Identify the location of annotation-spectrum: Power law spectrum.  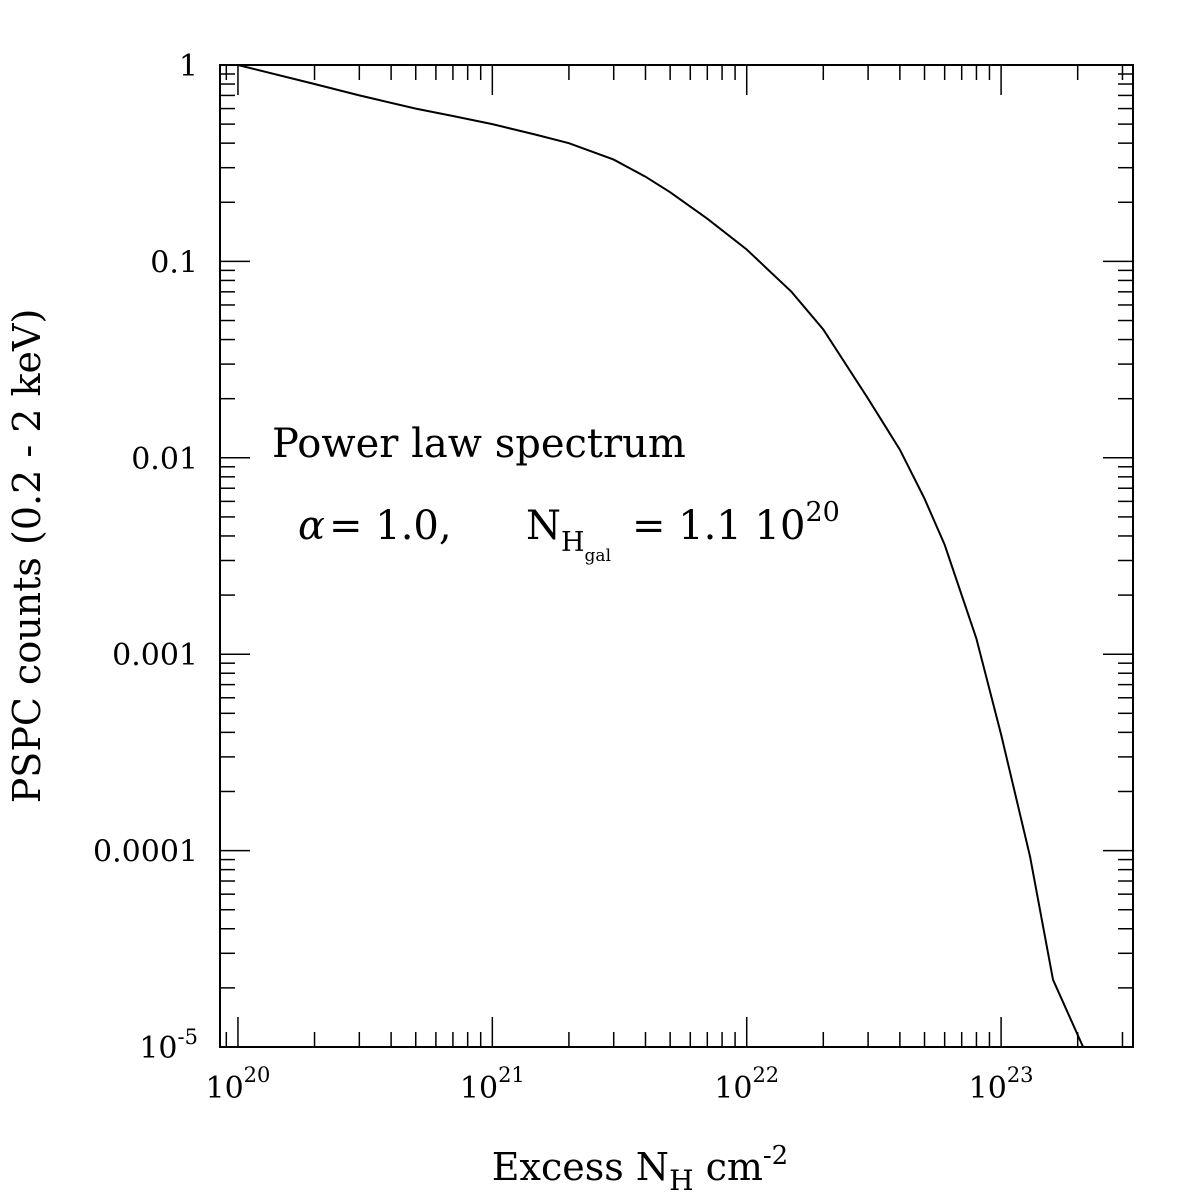
(479, 444).